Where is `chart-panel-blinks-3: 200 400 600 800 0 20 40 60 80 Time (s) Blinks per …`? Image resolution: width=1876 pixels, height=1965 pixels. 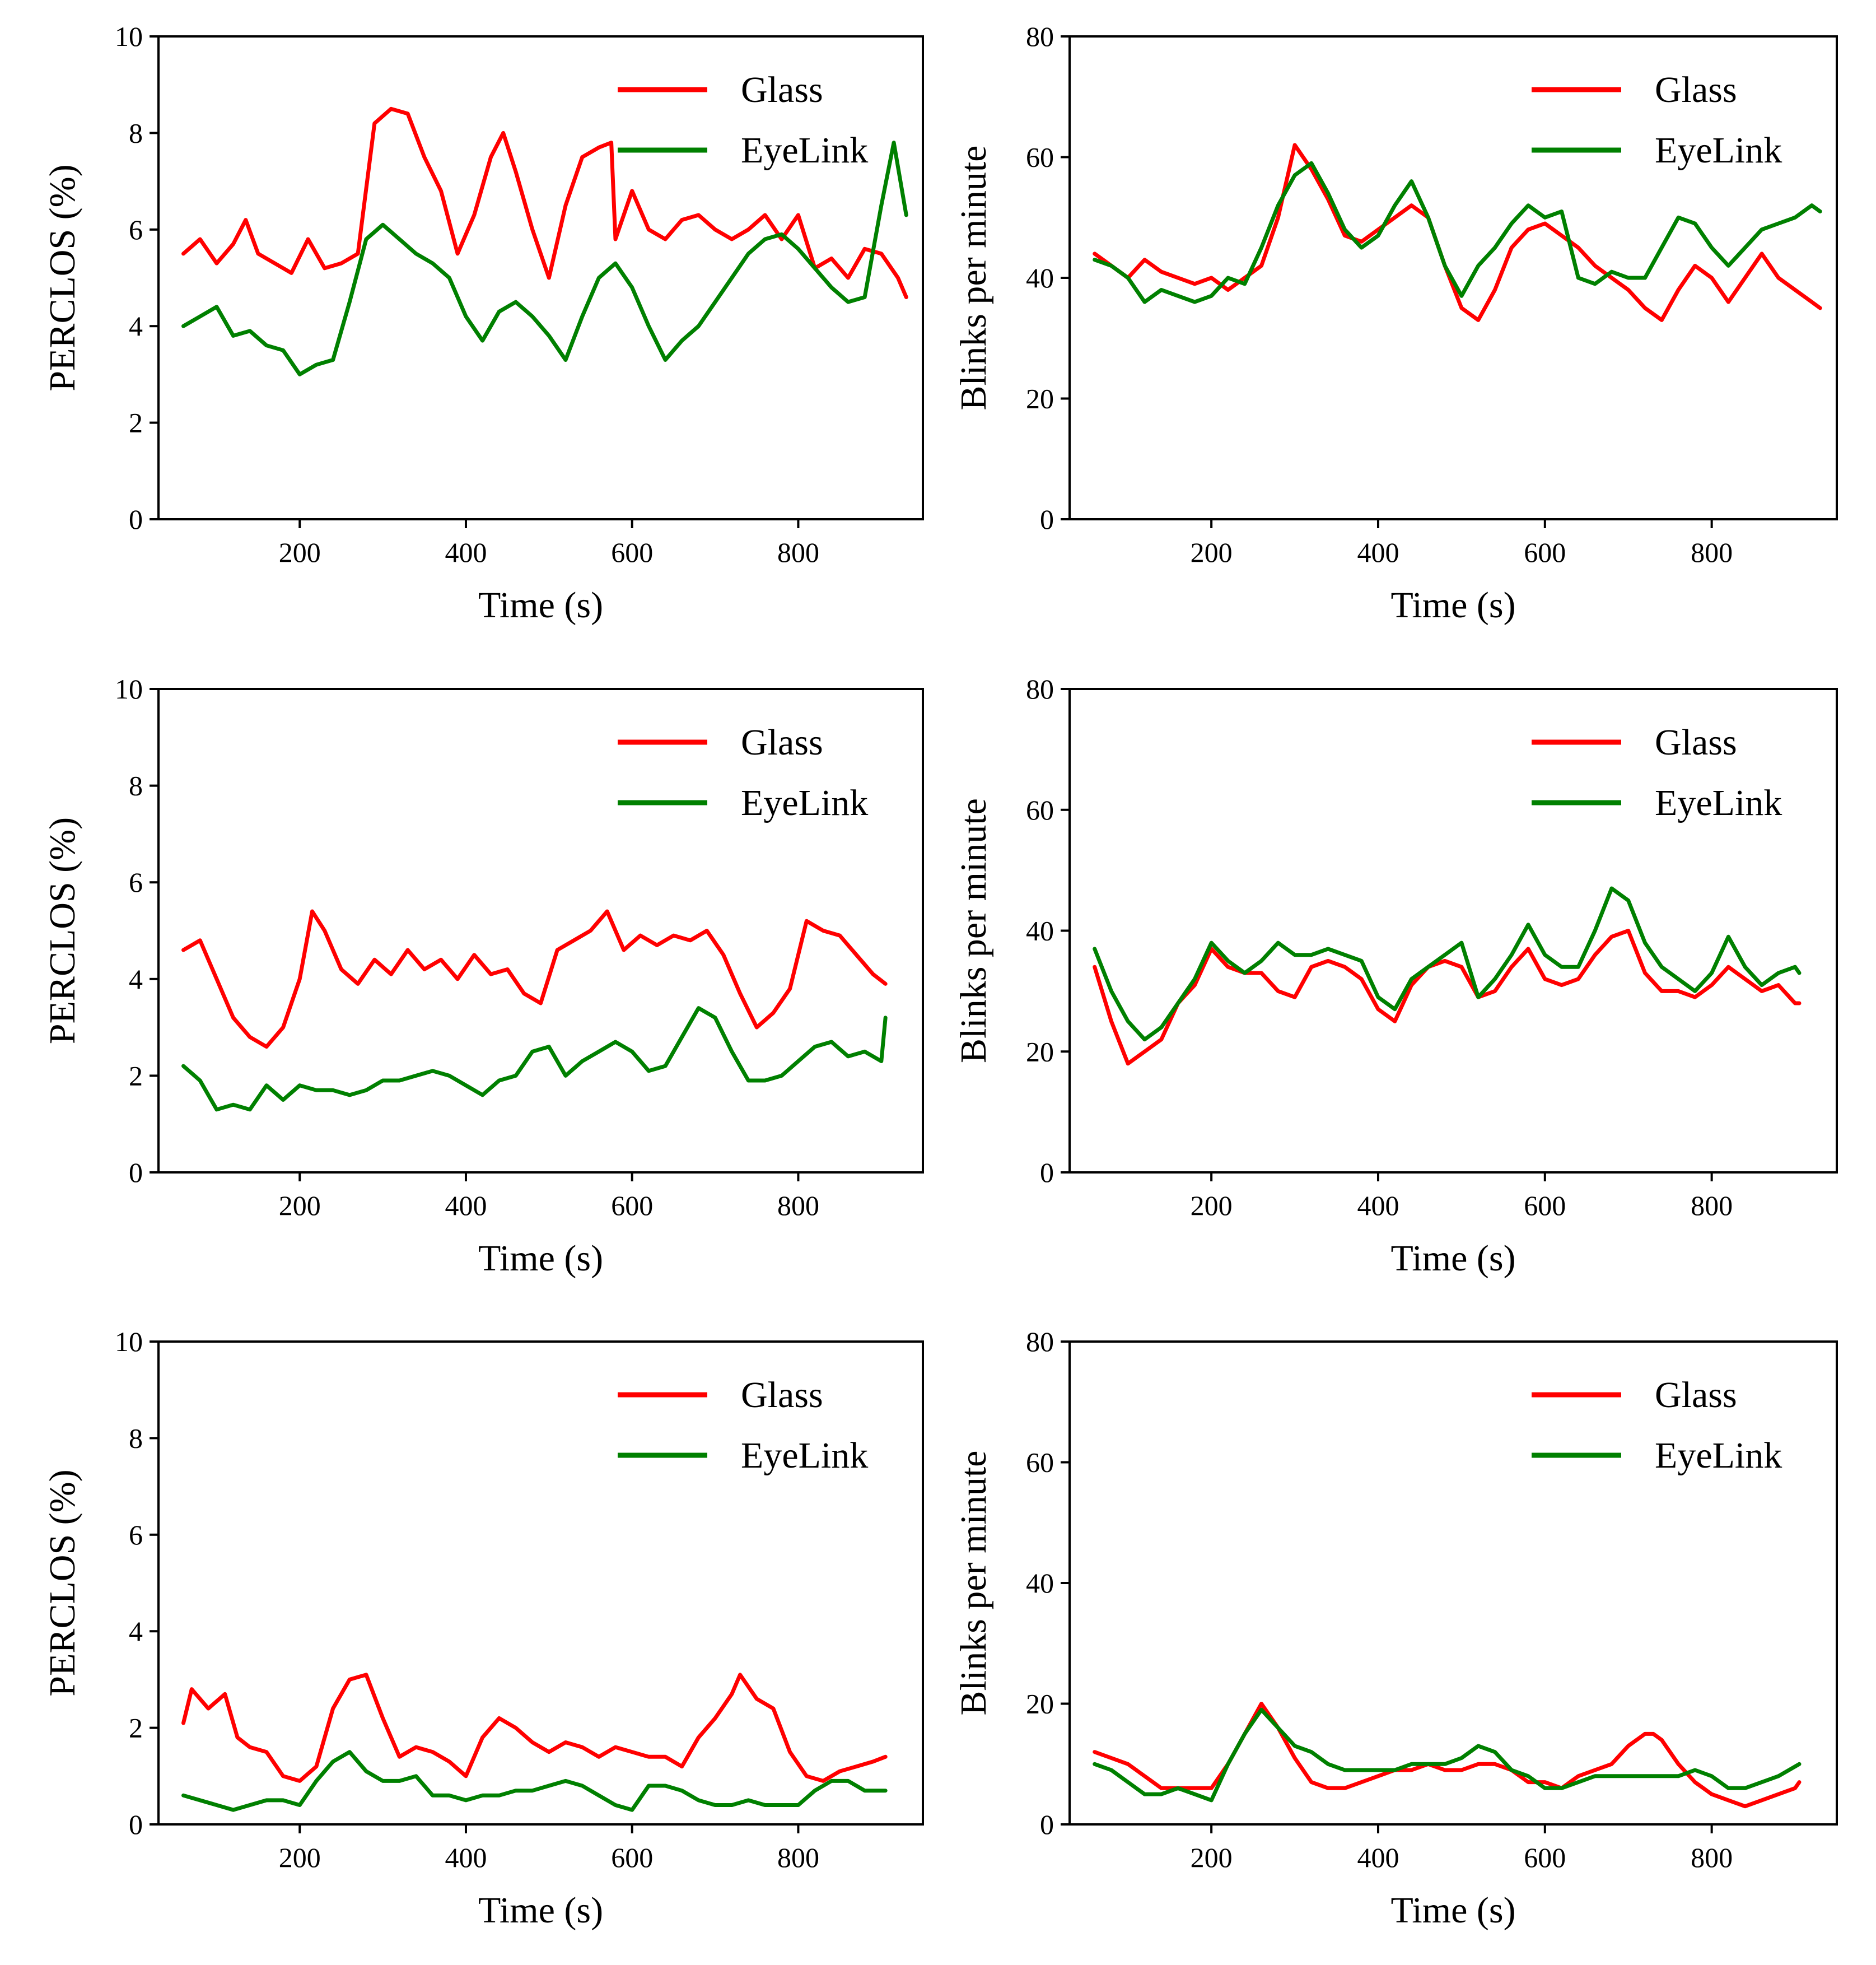 chart-panel-blinks-3: 200 400 600 800 0 20 40 60 80 Time (s) Blinks per … is located at coordinates (1396, 1628).